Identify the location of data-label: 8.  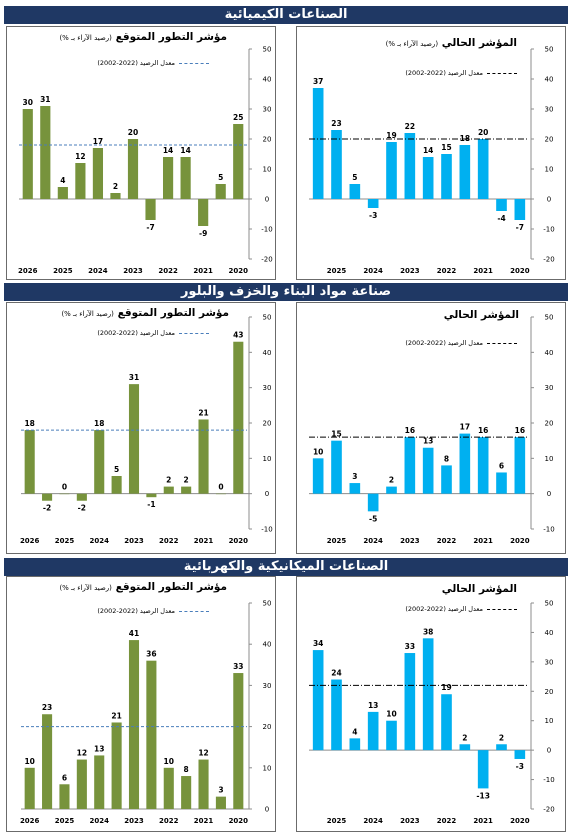
(446, 458).